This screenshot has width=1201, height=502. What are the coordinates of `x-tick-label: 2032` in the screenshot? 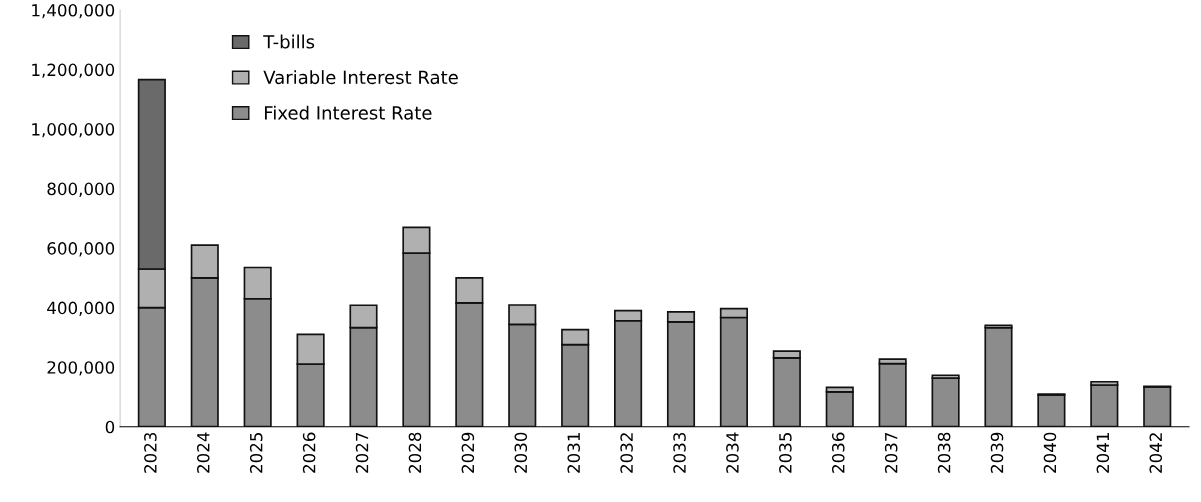 It's located at (626, 453).